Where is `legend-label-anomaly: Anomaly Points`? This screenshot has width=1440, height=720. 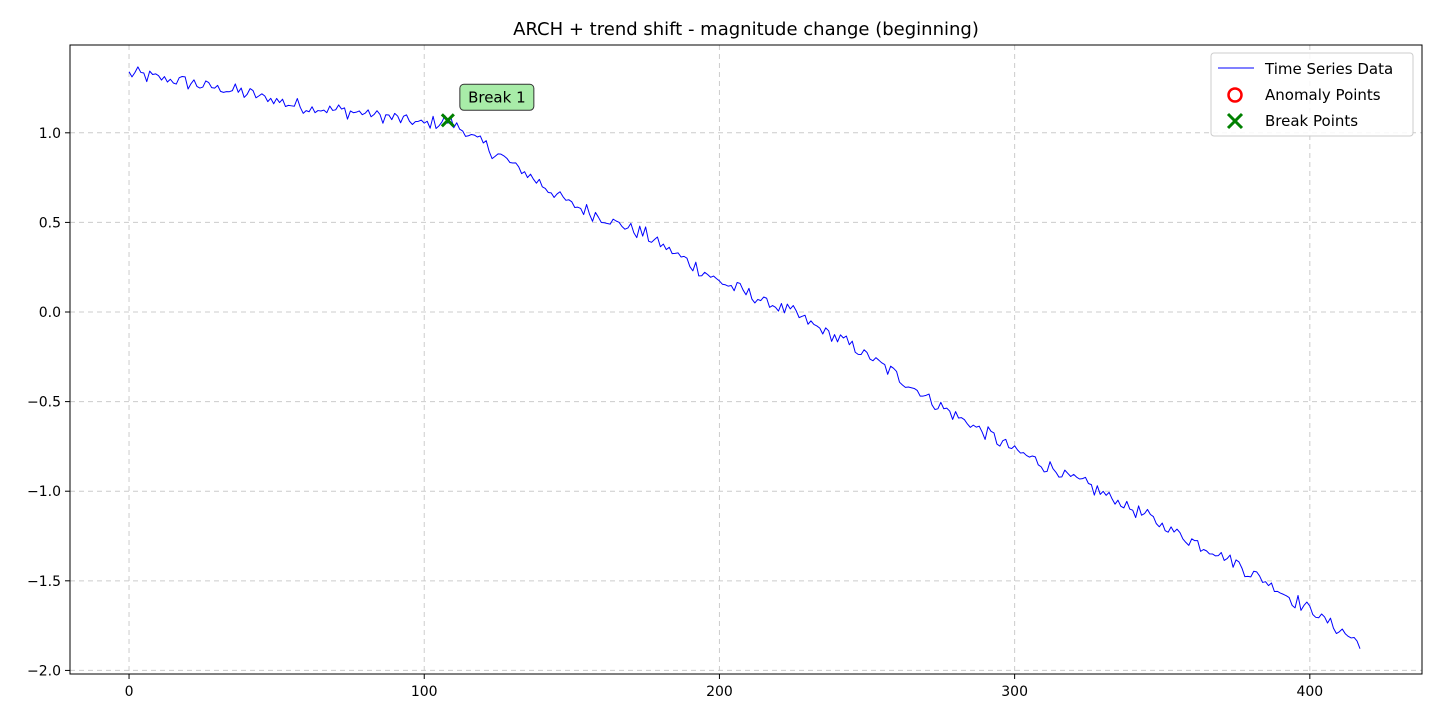
legend-label-anomaly: Anomaly Points is located at coordinates (1323, 95).